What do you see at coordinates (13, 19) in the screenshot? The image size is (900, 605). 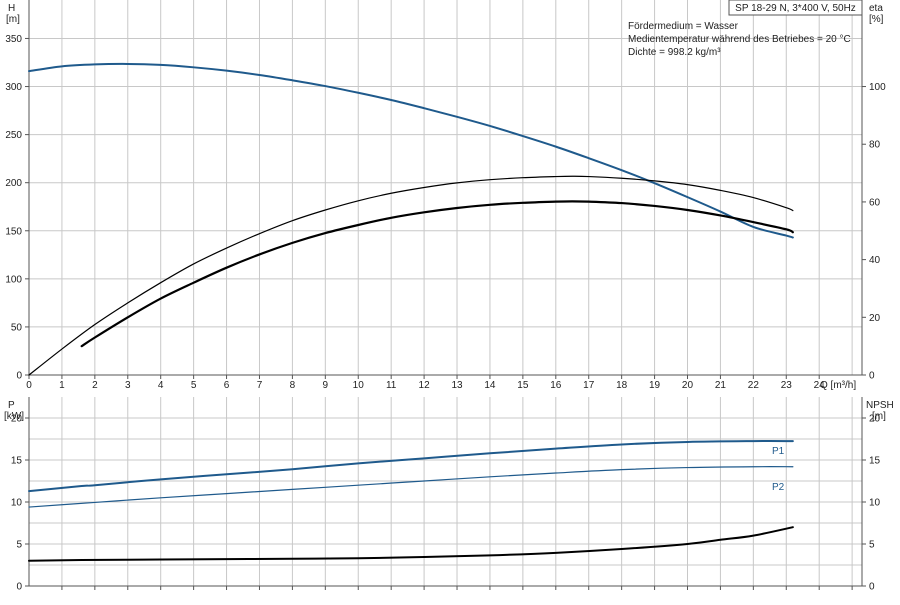 I see `top-left-axis-unit: [m]` at bounding box center [13, 19].